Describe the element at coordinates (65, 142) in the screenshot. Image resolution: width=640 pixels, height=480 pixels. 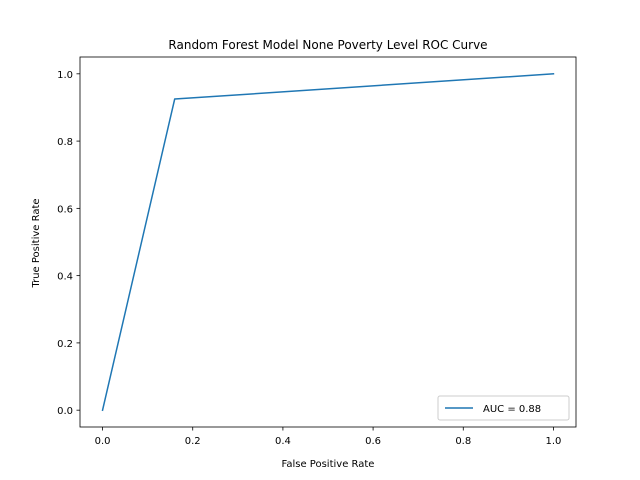
I see `y-tick-label: 0.8` at that location.